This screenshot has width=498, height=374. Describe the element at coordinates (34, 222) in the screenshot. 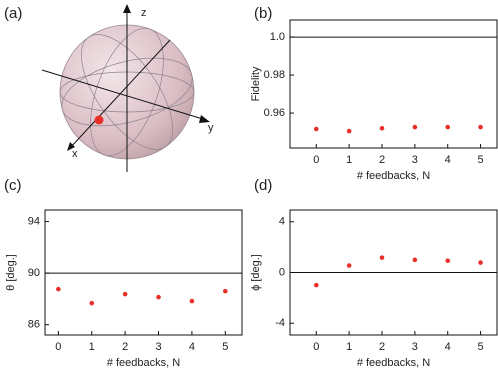

I see `y-tick-label: 94` at that location.